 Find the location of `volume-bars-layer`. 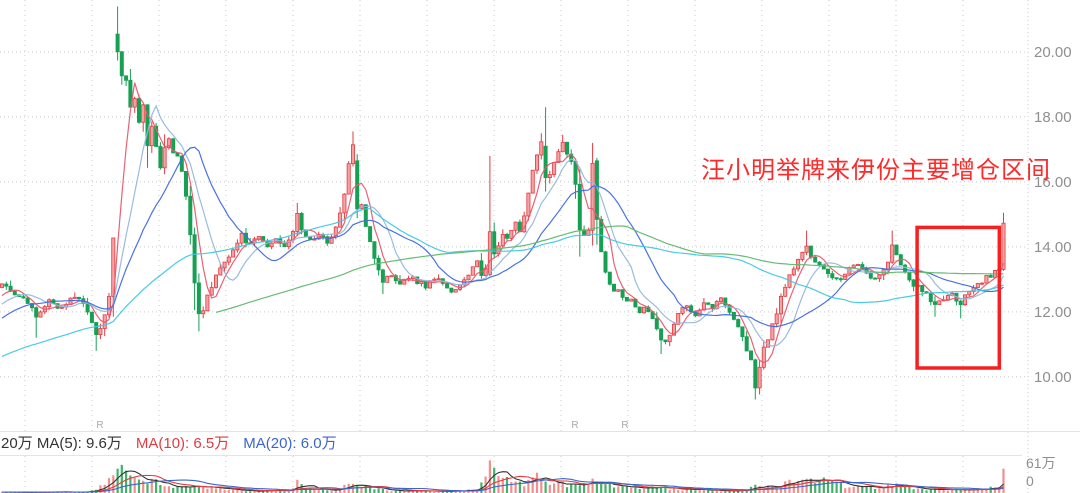

volume-bars-layer is located at coordinates (502, 476).